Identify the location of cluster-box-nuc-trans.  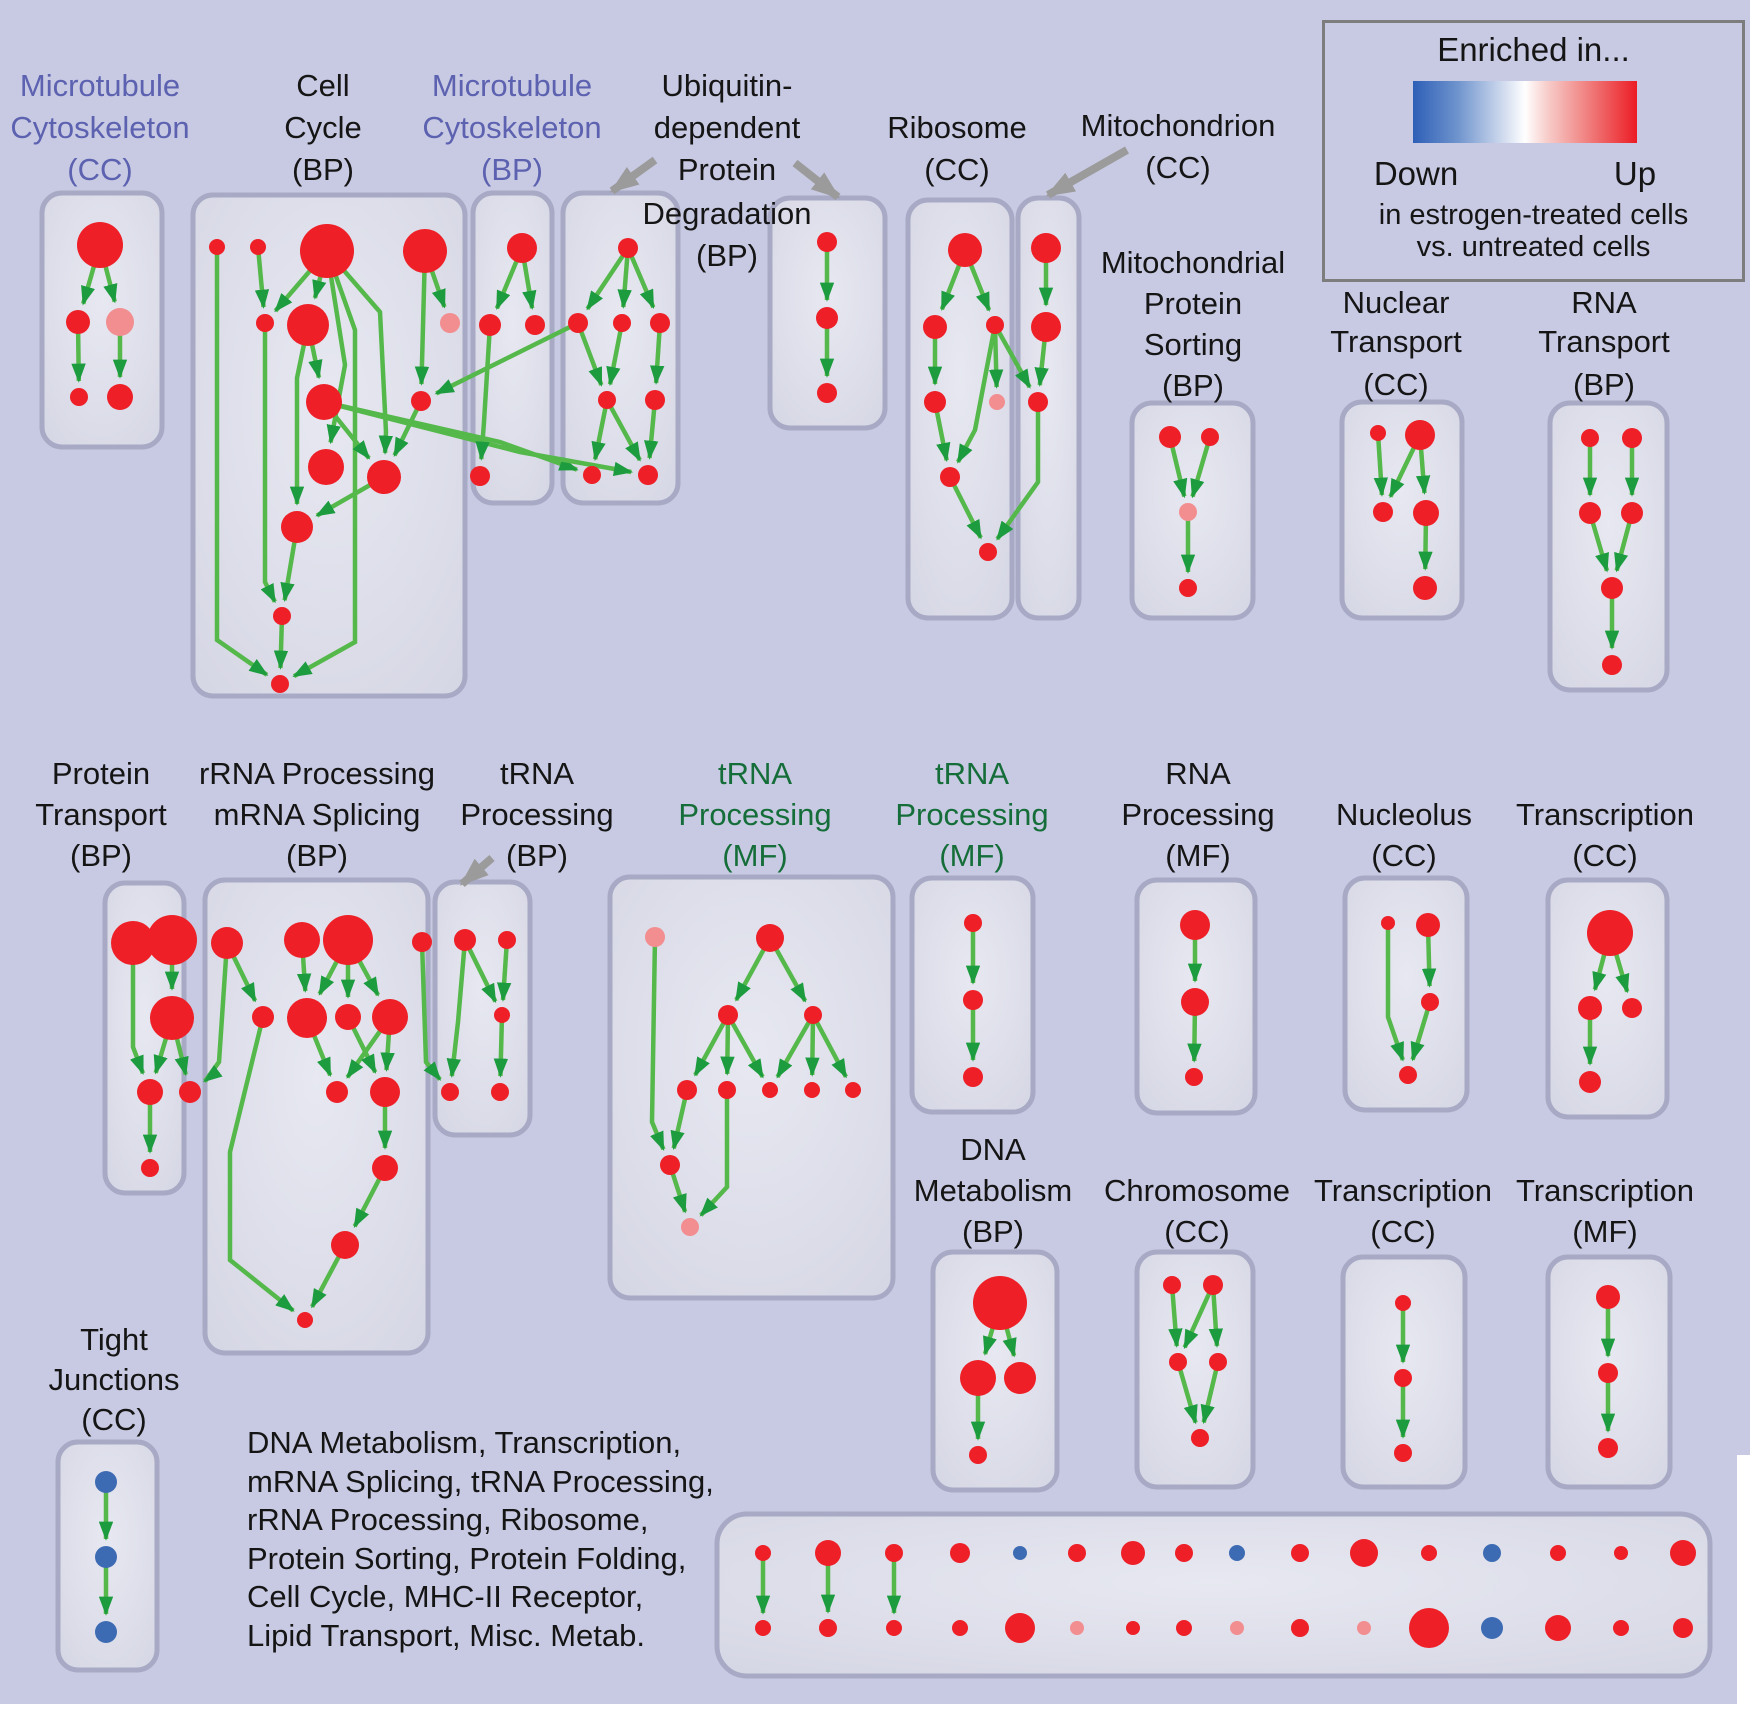
(1402, 510).